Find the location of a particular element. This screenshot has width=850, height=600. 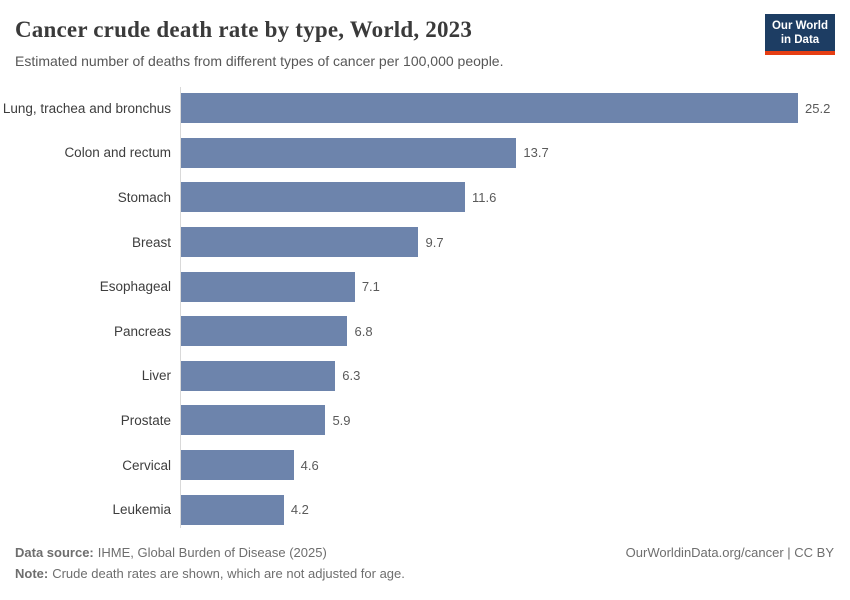

bar-row: Cervical 4.6 is located at coordinates (425, 465).